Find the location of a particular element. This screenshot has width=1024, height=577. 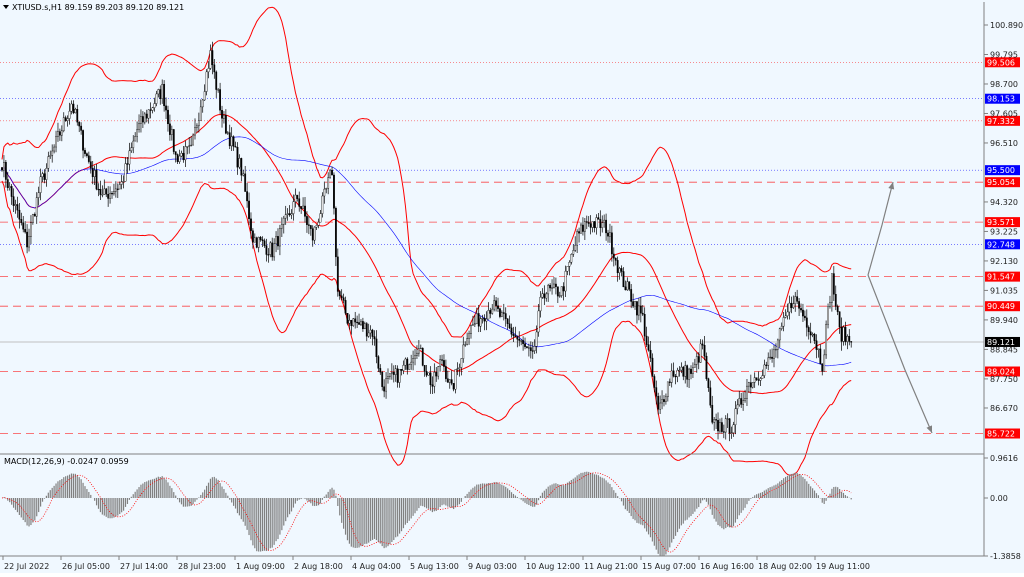

dropdown-triangle-icon is located at coordinates (6, 7).